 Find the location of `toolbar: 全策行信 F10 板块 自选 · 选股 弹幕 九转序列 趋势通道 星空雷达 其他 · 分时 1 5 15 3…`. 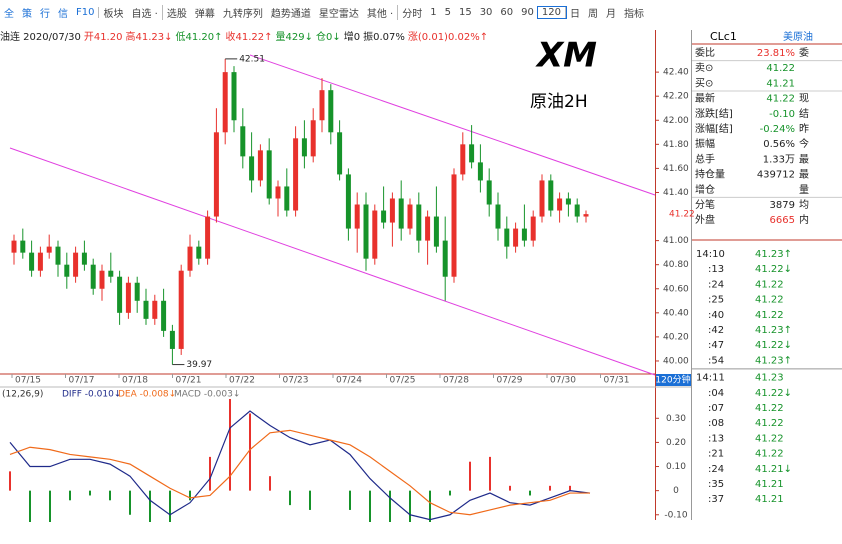

toolbar: 全策行信 F10 板块 自选 · 选股 弹幕 九转序列 趋势通道 星空雷达 其他 · 分时 1 5 15 3… is located at coordinates (421, 12).